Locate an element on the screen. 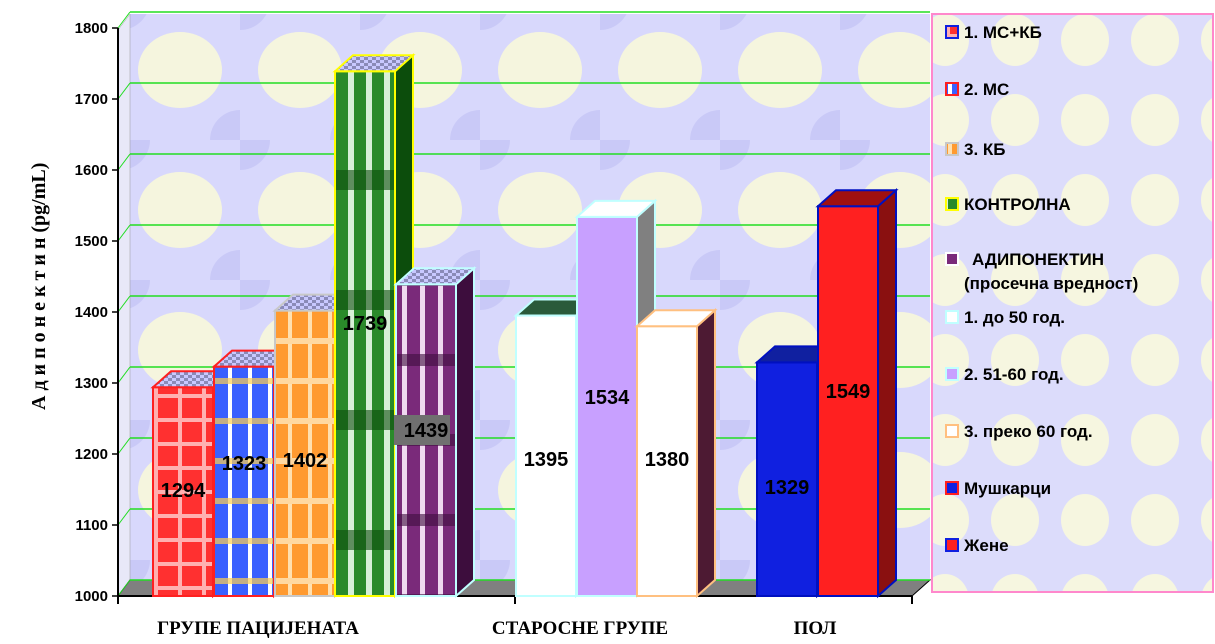 This screenshot has height=644, width=1215. x-group-label: ГРУПЕ ПАЦИЈЕНАТА is located at coordinates (258, 628).